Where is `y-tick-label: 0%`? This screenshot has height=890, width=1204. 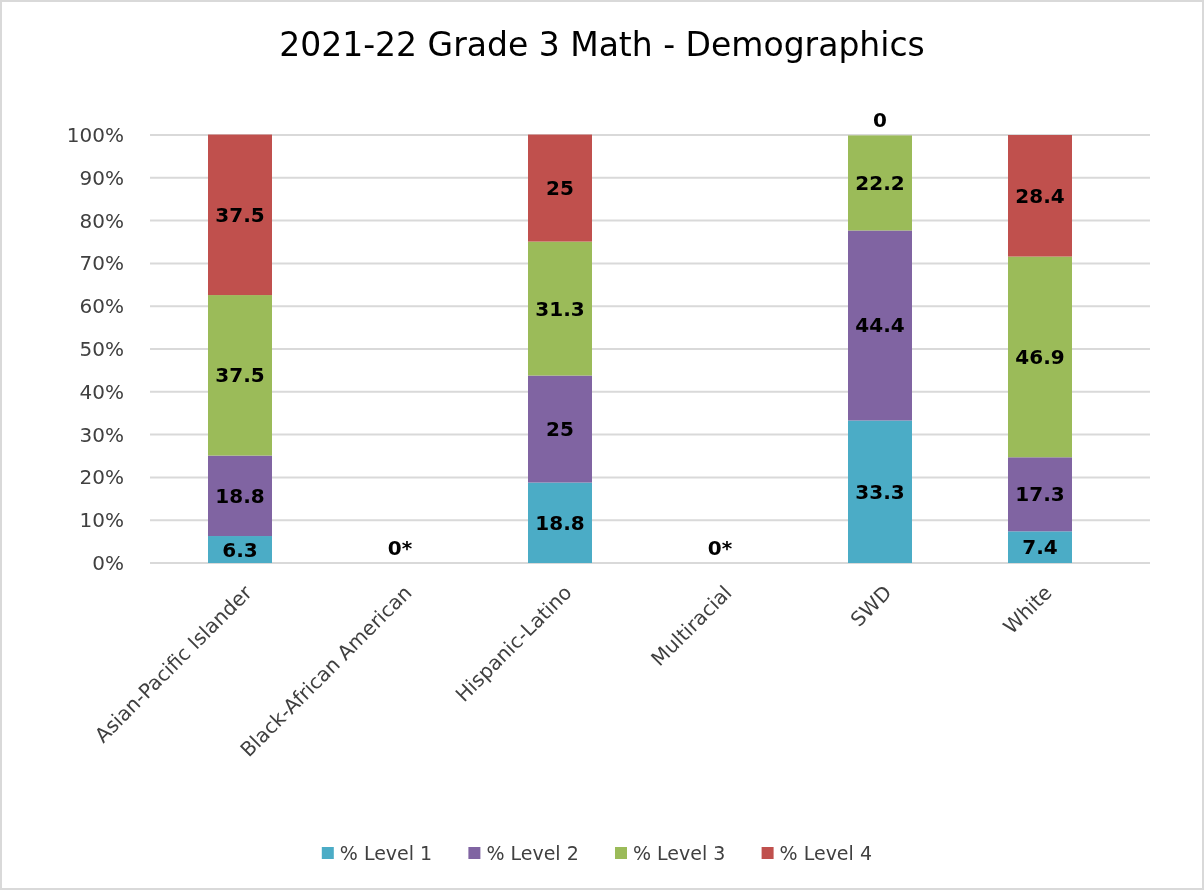
y-tick-label: 0% is located at coordinates (108, 563).